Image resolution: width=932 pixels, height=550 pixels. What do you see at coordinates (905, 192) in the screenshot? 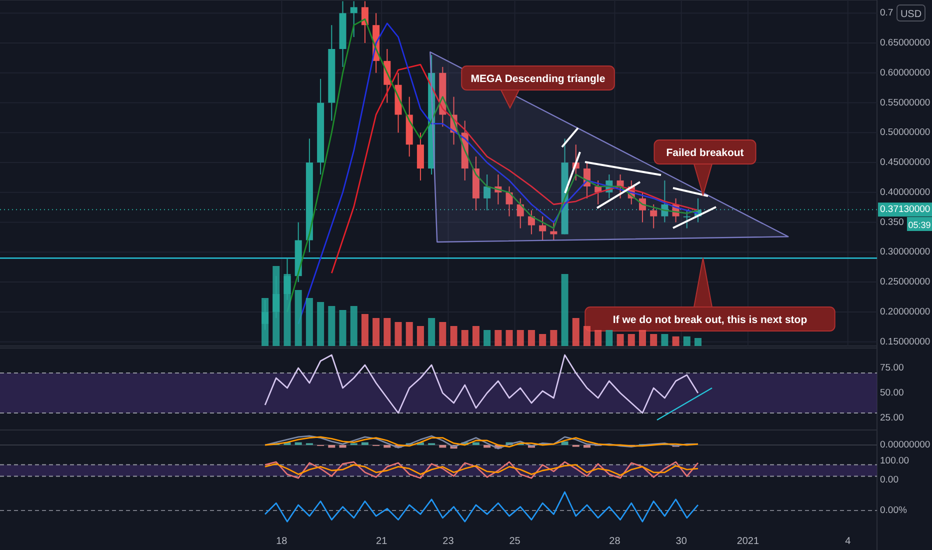
I see `y-tick-label: 0.40000000` at bounding box center [905, 192].